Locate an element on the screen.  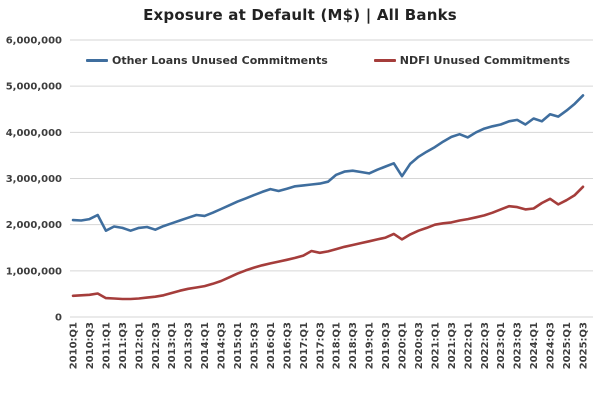
x-tick-label: 2019:Q1 is located at coordinates (370, 345).